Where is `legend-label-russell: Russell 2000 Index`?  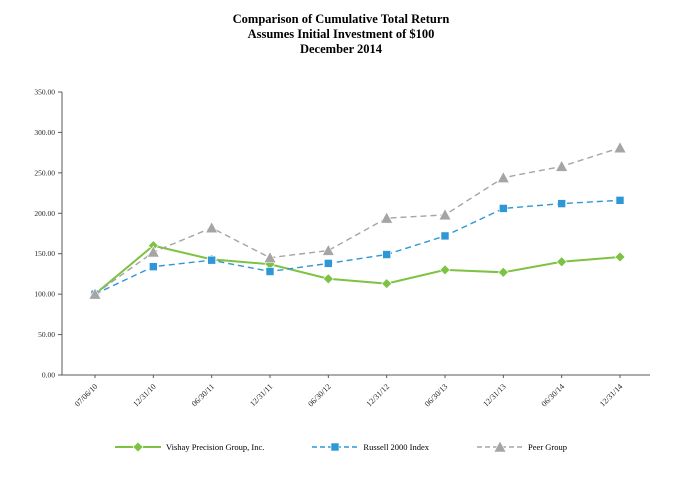 legend-label-russell: Russell 2000 Index is located at coordinates (396, 447).